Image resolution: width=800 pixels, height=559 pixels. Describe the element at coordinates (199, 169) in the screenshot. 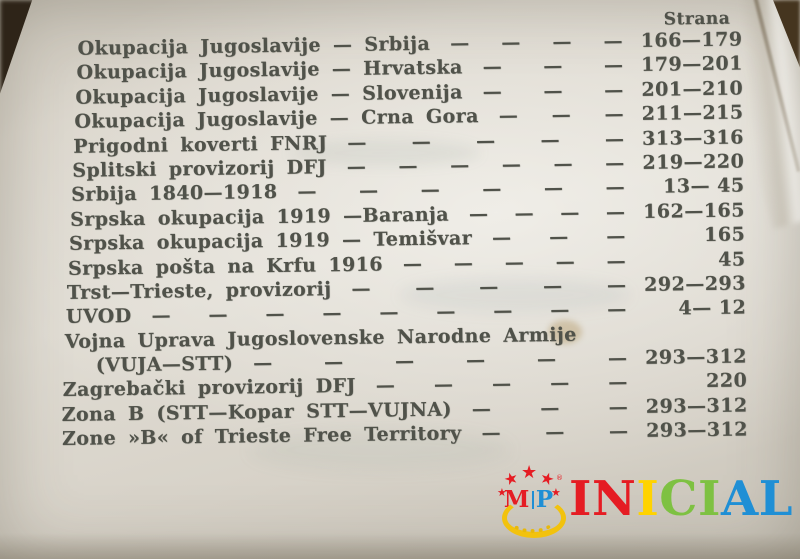

I see `toc-entry-title: Splitski provizorij DFJ` at that location.